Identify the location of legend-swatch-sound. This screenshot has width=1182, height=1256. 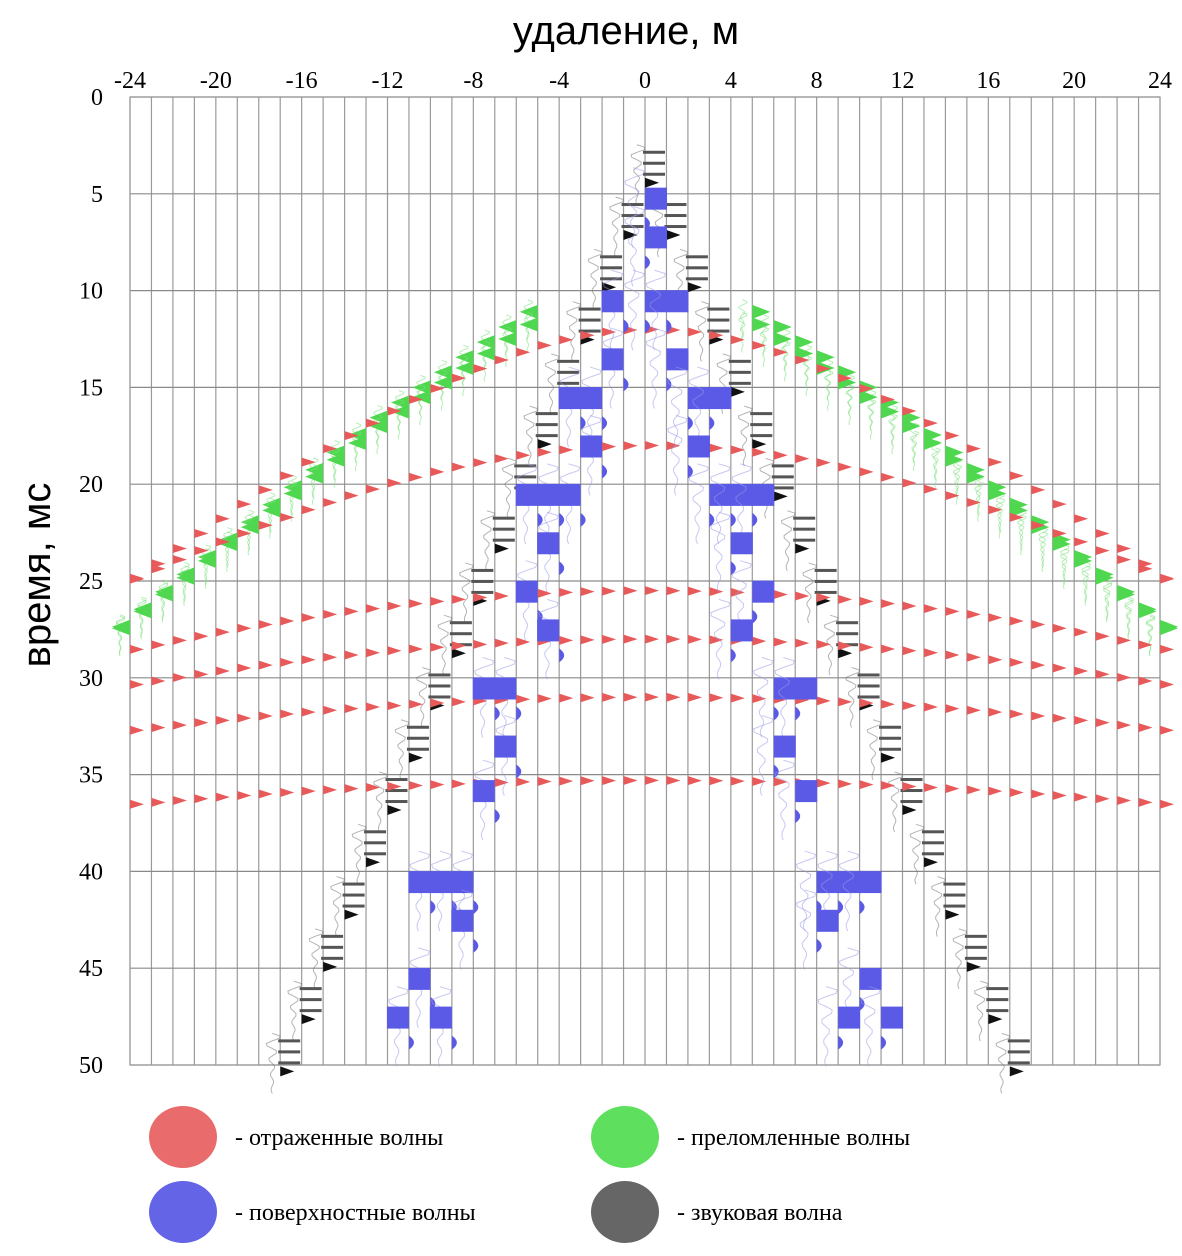
(625, 1212).